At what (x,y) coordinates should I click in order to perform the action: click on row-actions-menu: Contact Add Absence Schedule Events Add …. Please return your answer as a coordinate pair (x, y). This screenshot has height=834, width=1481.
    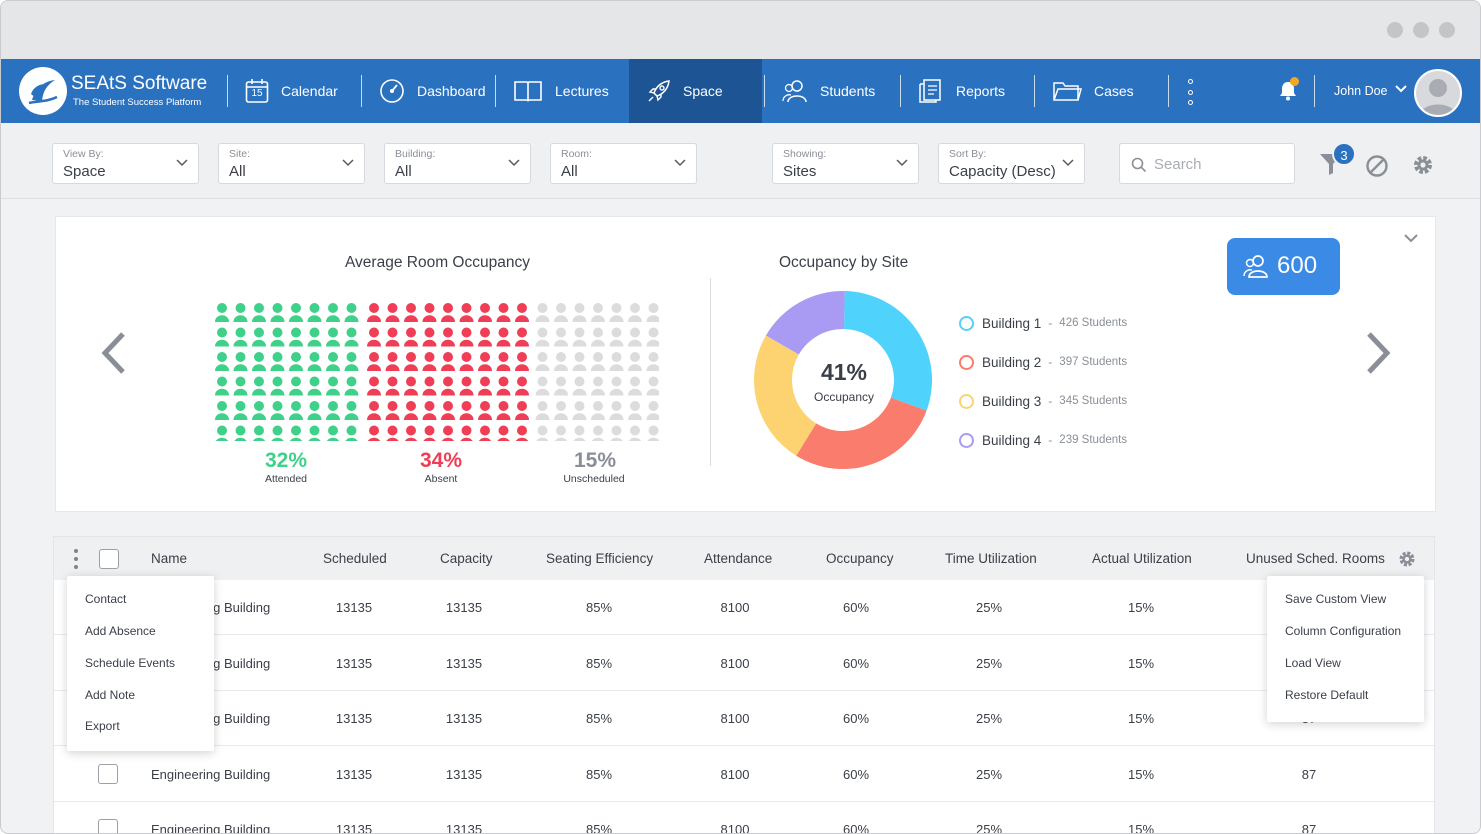
    Looking at the image, I should click on (140, 663).